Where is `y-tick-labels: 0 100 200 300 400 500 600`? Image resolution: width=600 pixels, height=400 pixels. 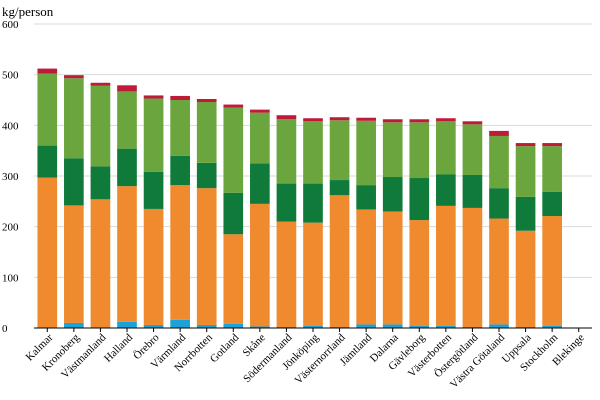 y-tick-labels: 0 100 200 300 400 500 600 is located at coordinates (10, 177).